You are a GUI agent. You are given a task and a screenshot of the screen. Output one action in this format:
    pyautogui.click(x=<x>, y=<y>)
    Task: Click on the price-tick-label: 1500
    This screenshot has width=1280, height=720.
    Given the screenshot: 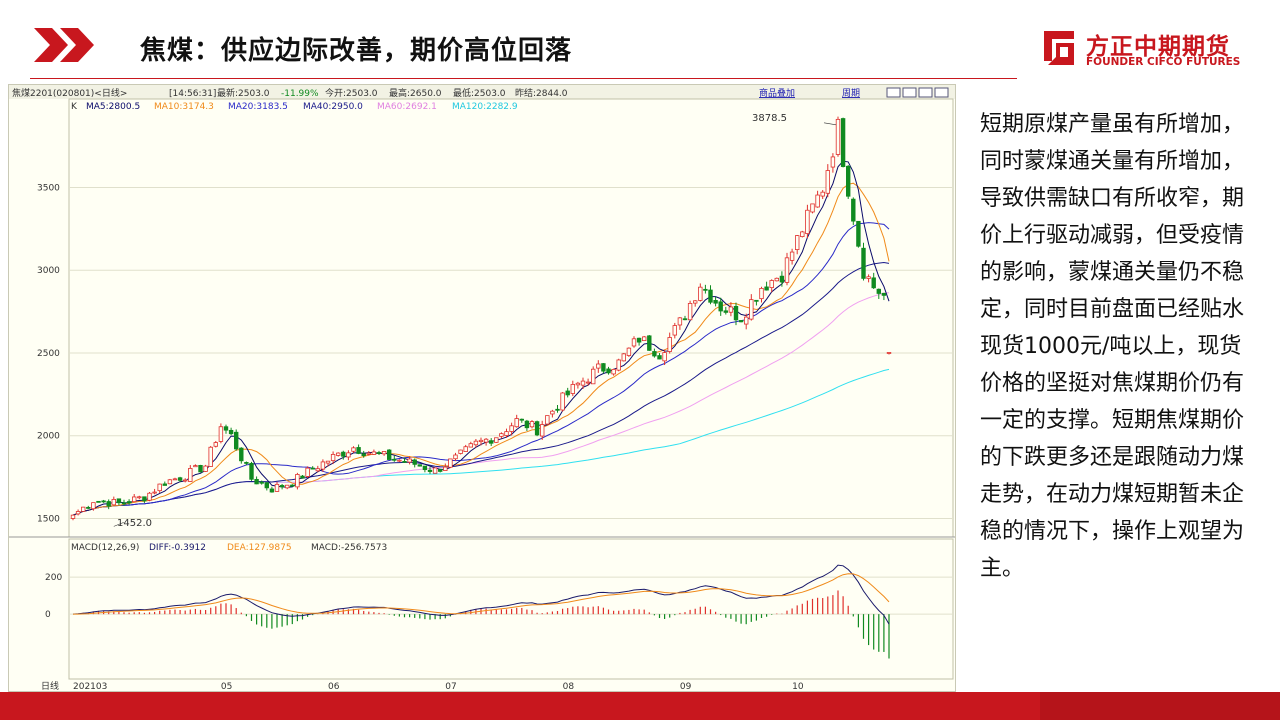 What is the action you would take?
    pyautogui.click(x=48, y=519)
    